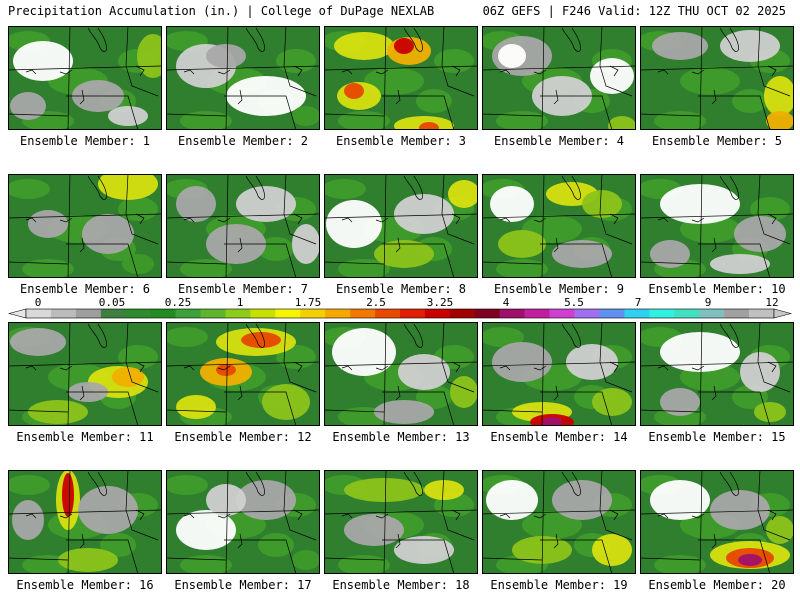 Image resolution: width=800 pixels, height=600 pixels. Describe the element at coordinates (85, 141) in the screenshot. I see `ensemble-member-label: Ensemble Member: 1` at that location.